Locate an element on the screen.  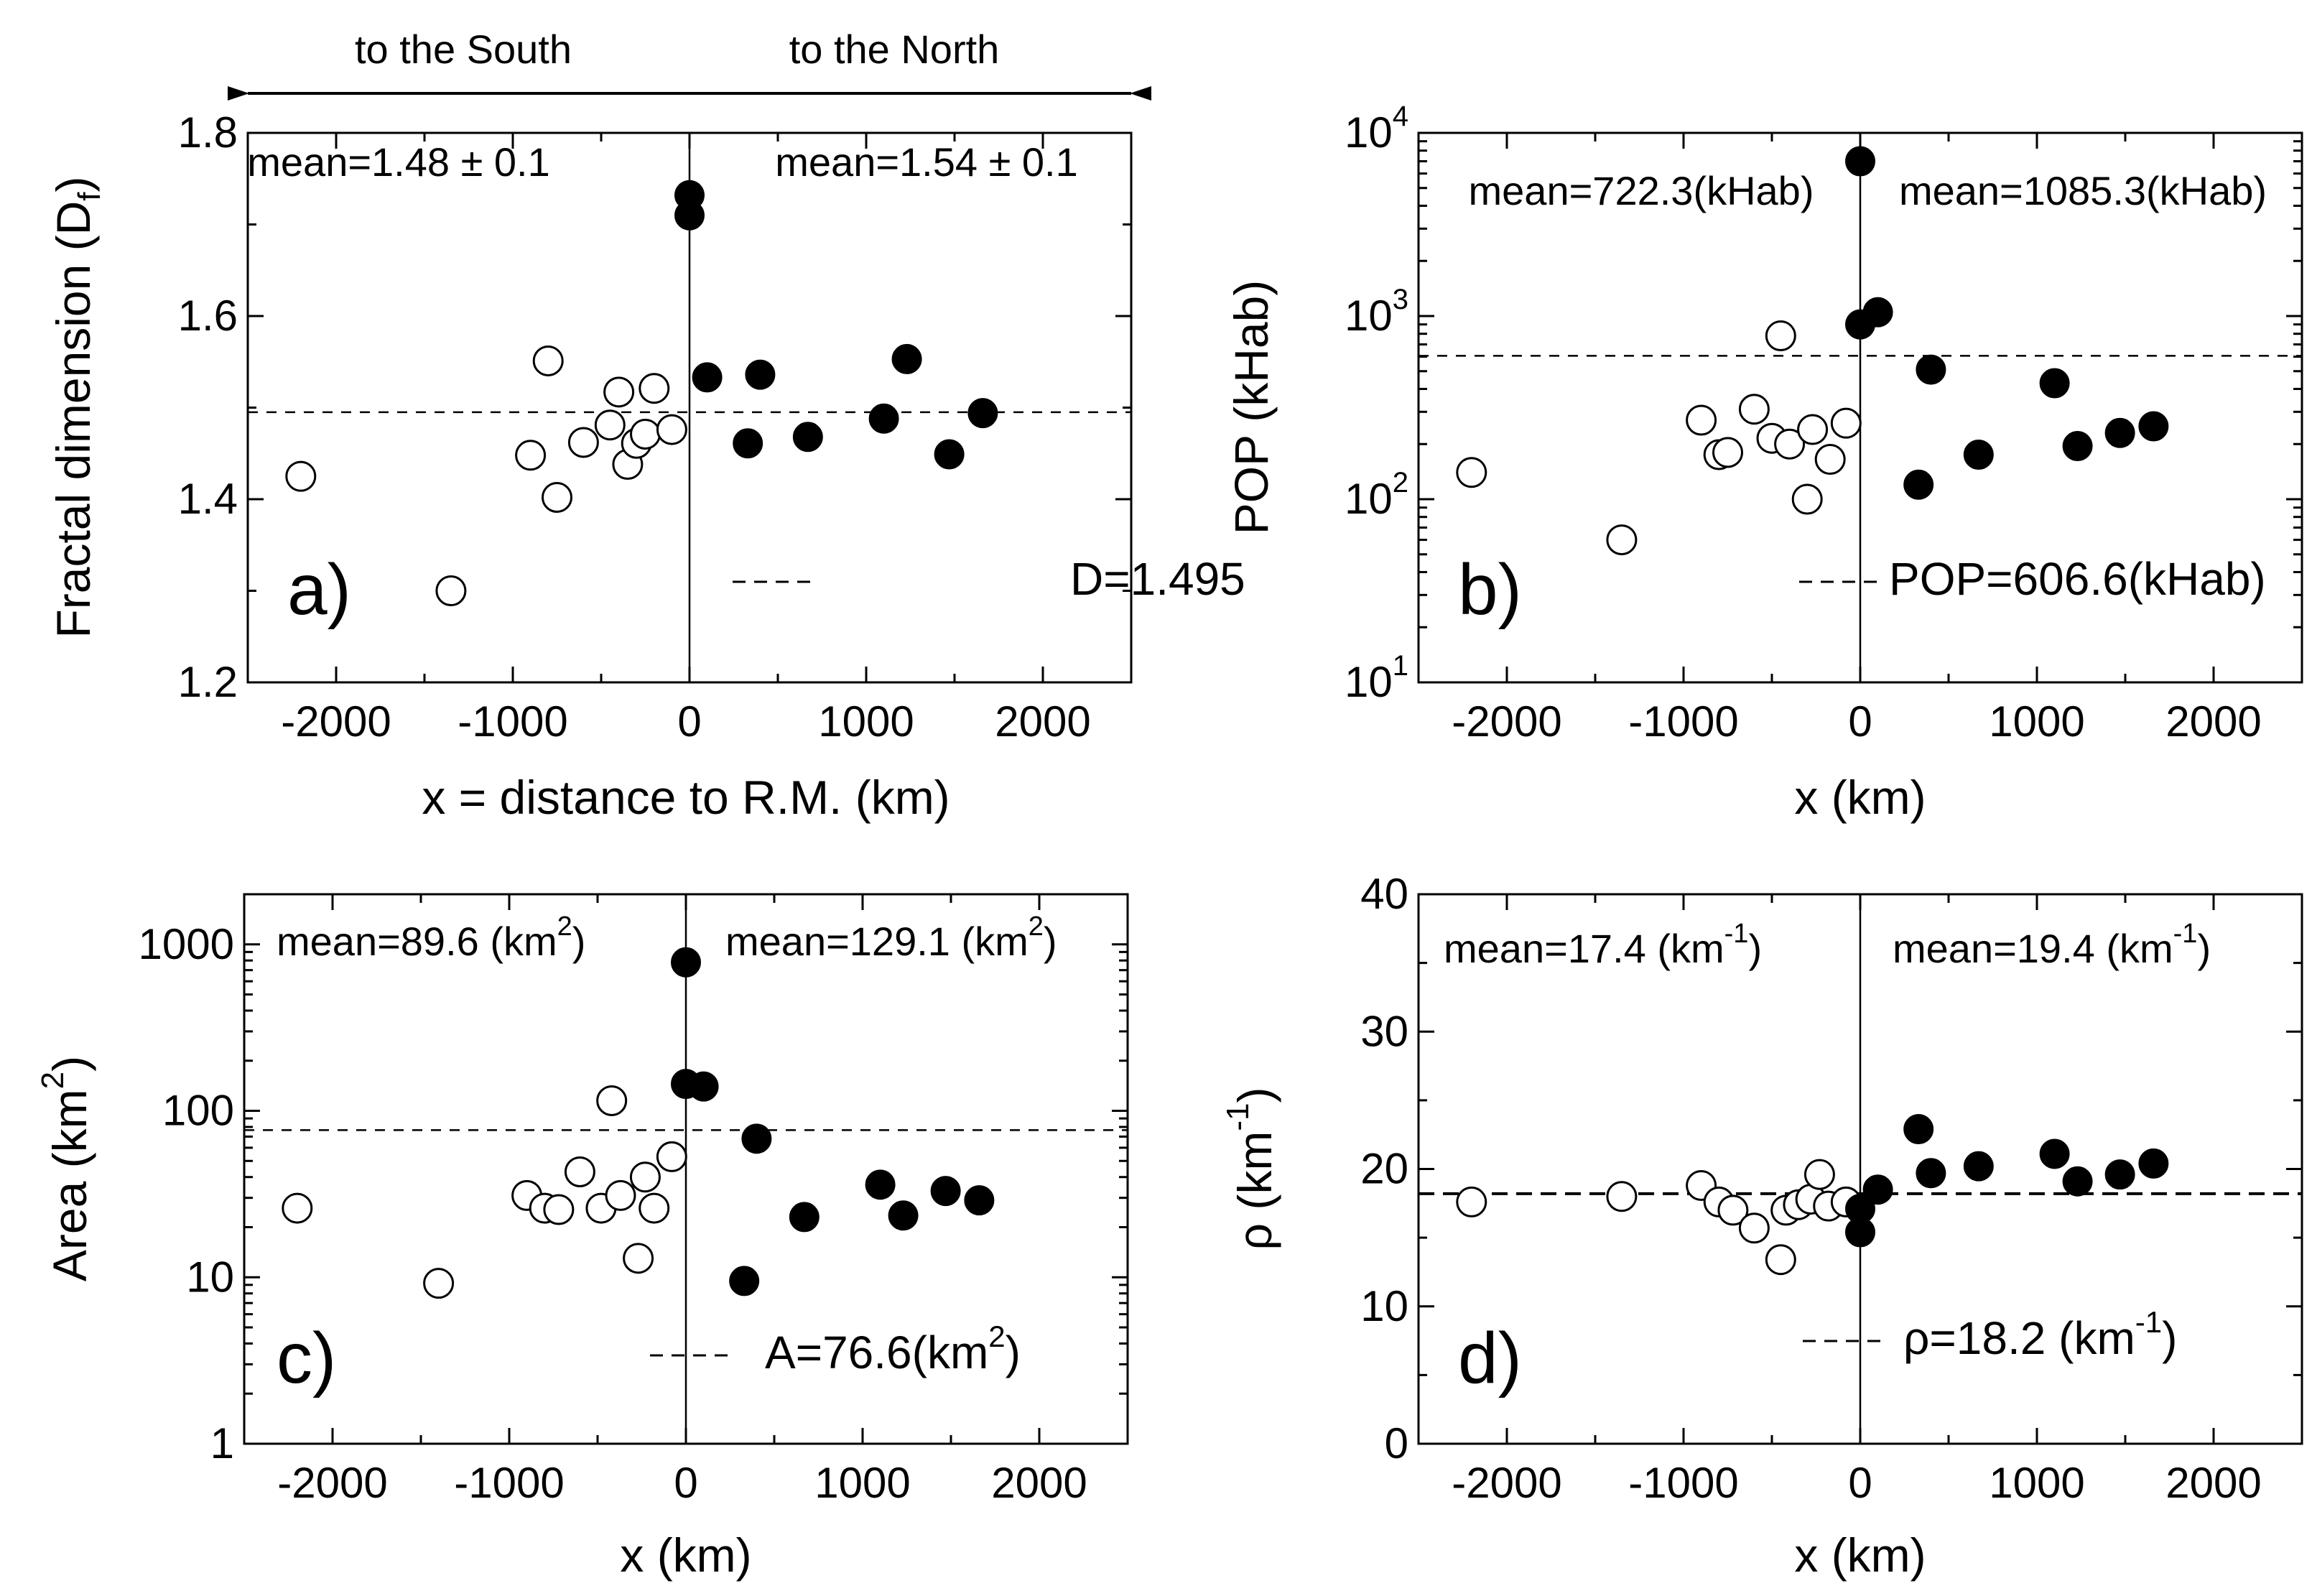
y-axis-title-text: Fractal dimension (D is located at coordinates (73, 420).